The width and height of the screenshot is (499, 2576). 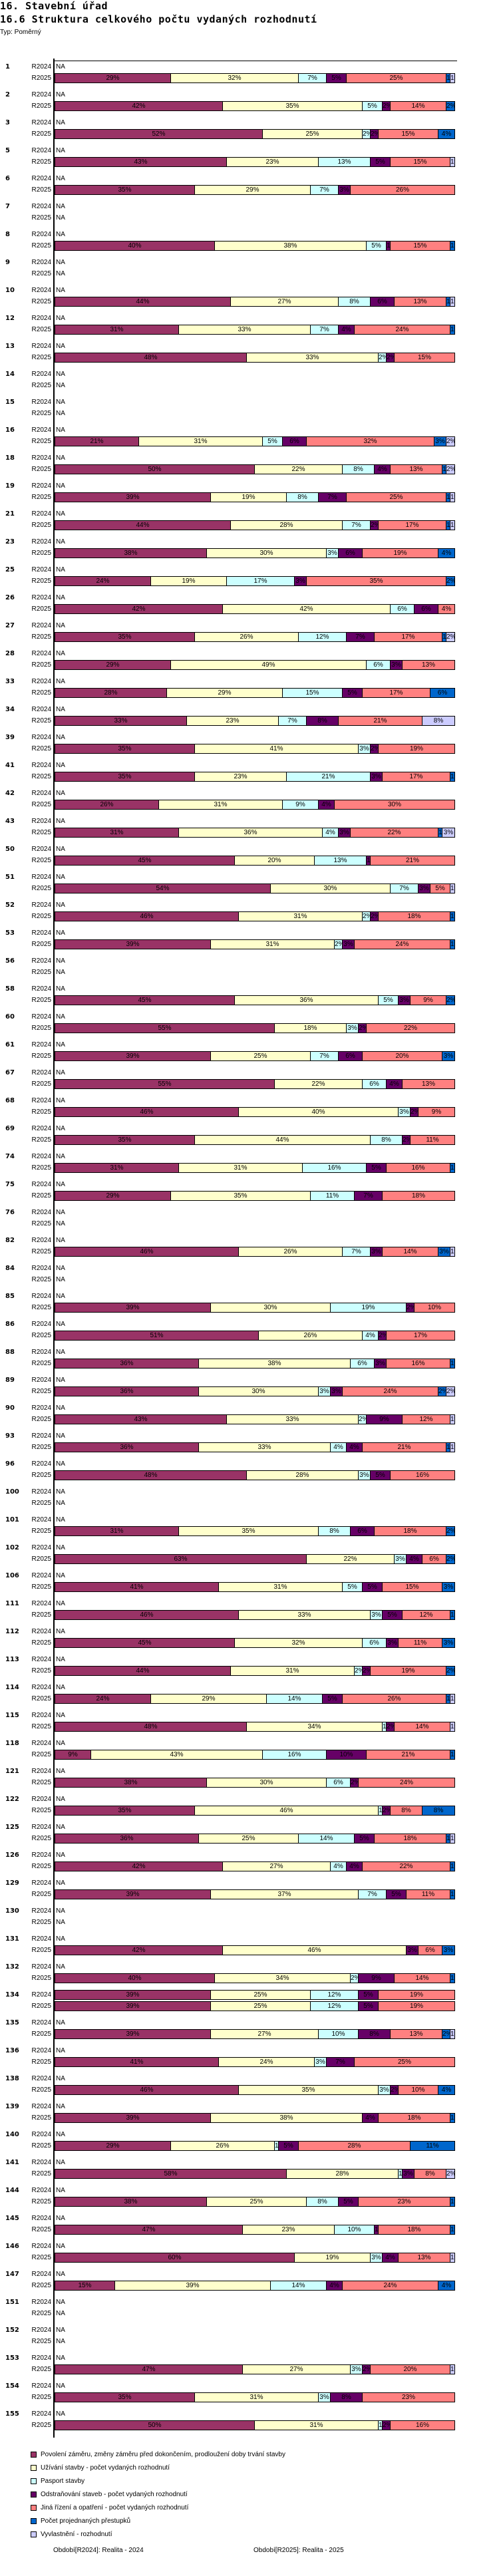 I want to click on bar-segment: 7%, so click(x=325, y=190).